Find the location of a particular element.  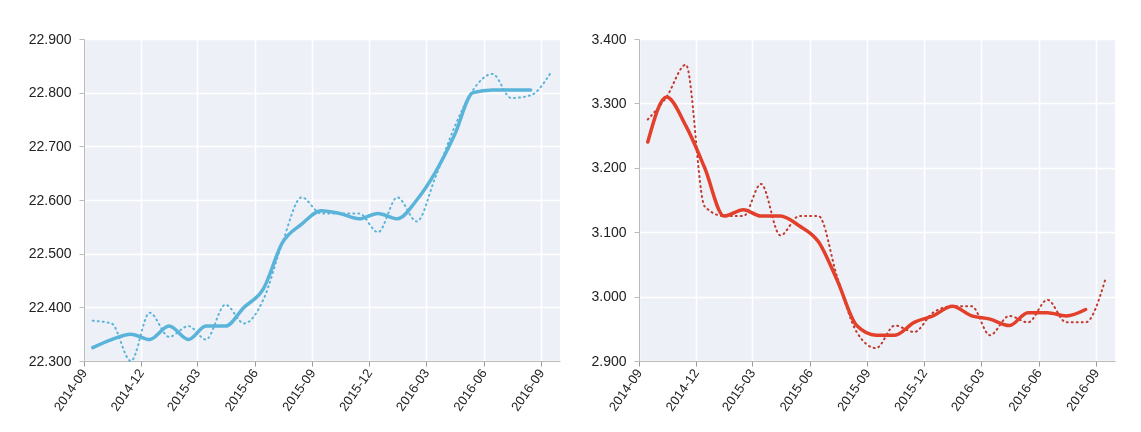

y-tick-label: 22.500 is located at coordinates (50, 253).